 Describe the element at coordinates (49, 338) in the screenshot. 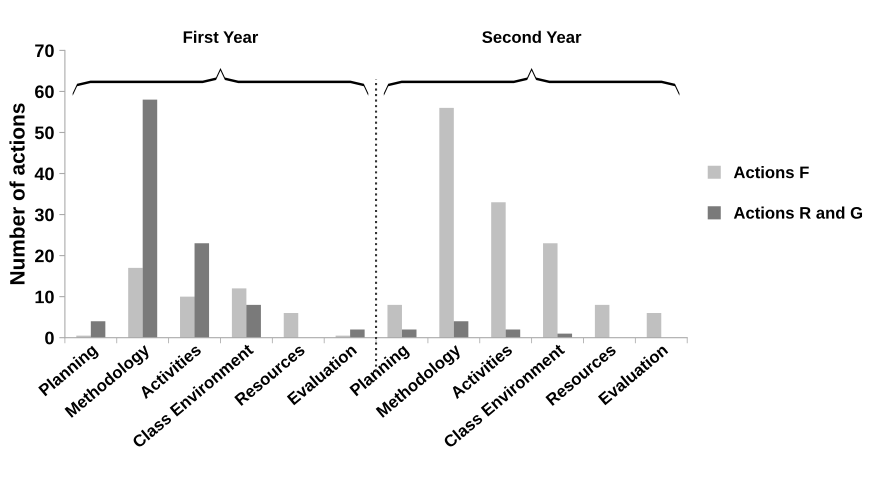

I see `y-tick-label: 0` at that location.